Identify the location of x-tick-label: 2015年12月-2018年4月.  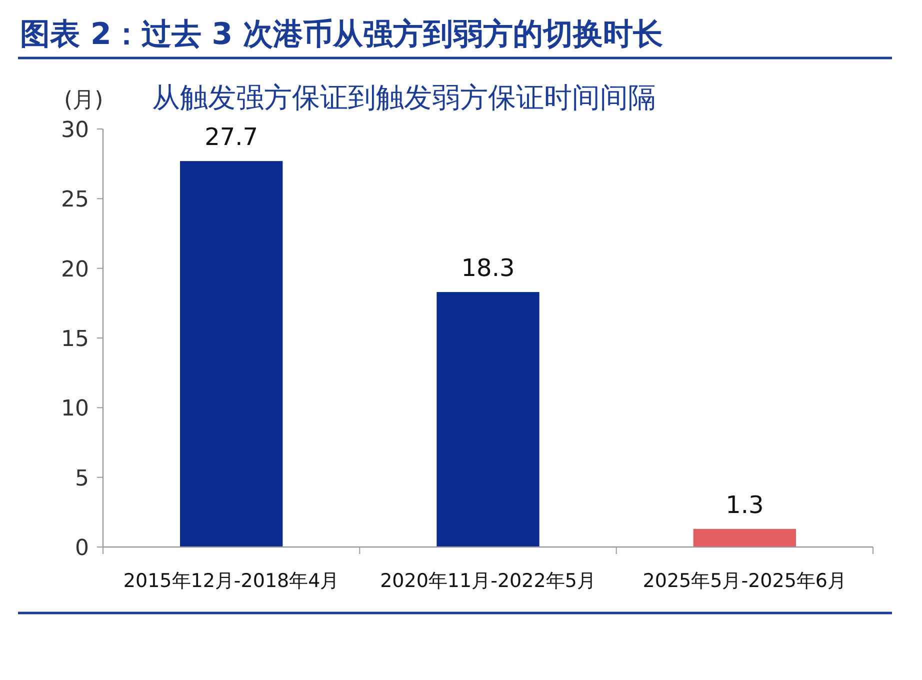
(231, 581).